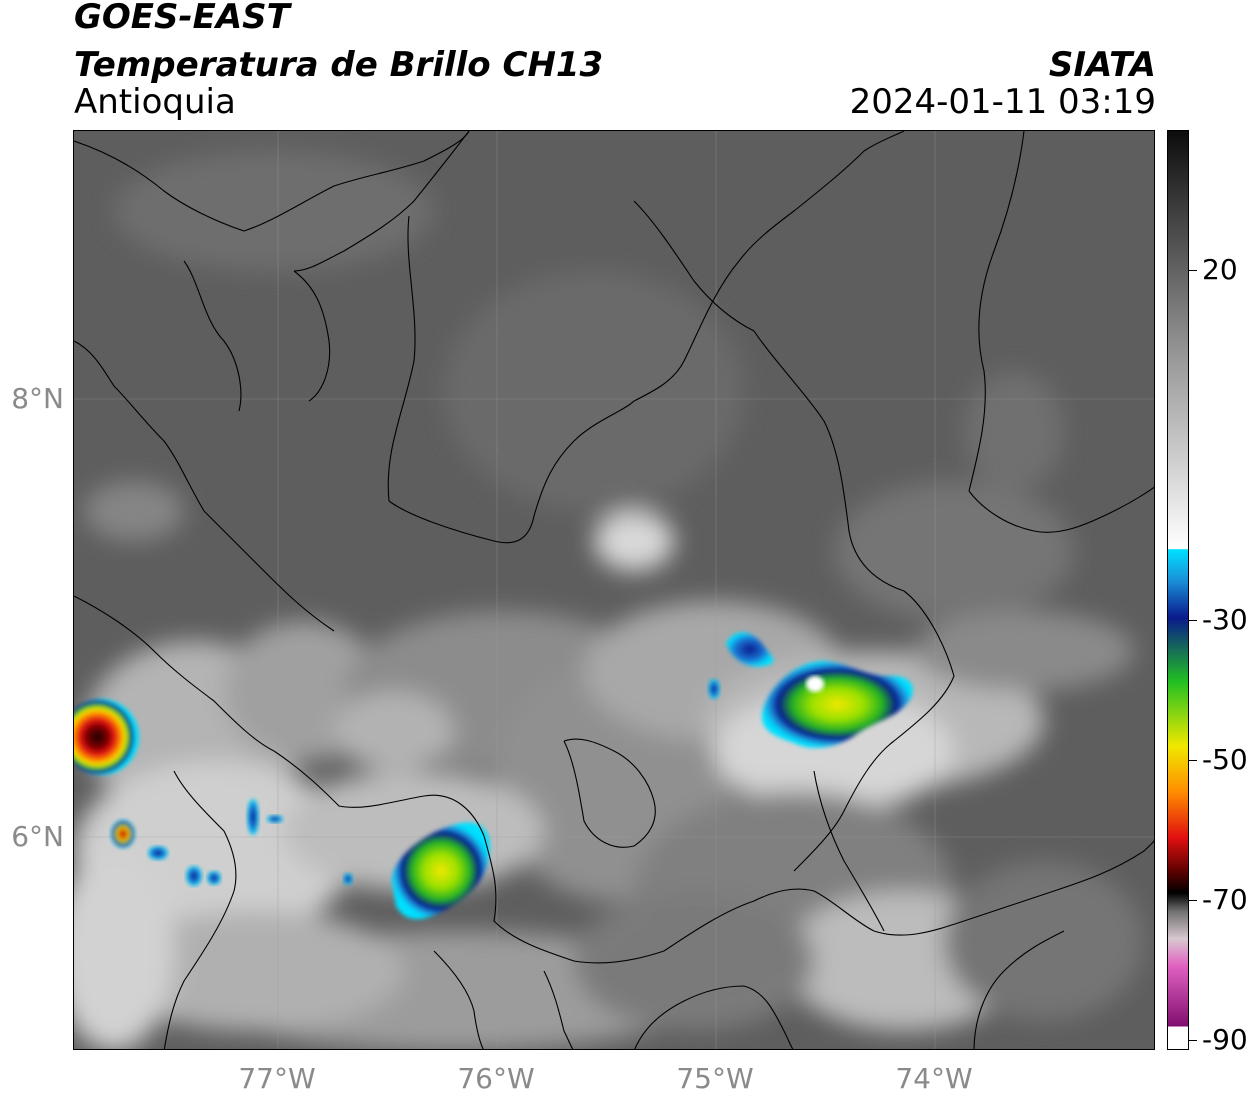 The height and width of the screenshot is (1099, 1252). What do you see at coordinates (155, 102) in the screenshot?
I see `region-label: Antioquia` at bounding box center [155, 102].